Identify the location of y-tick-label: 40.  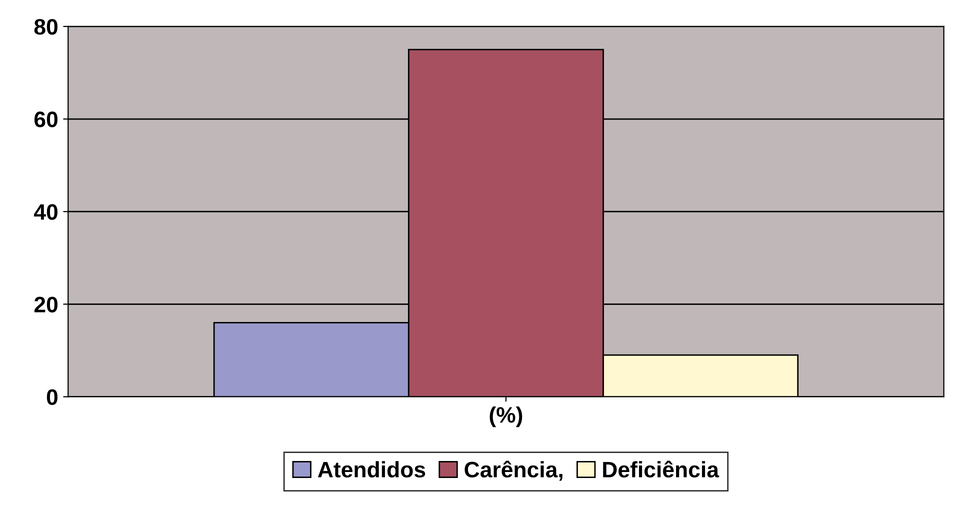
(46, 212).